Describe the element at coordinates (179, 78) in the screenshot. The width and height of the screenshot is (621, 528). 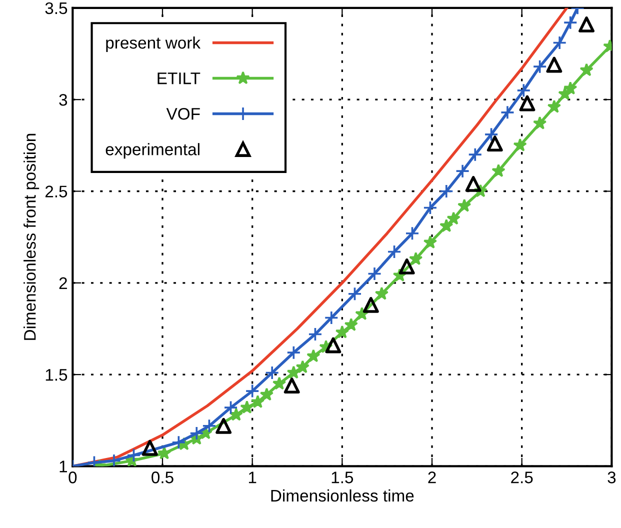
I see `legend-label: ETILT` at that location.